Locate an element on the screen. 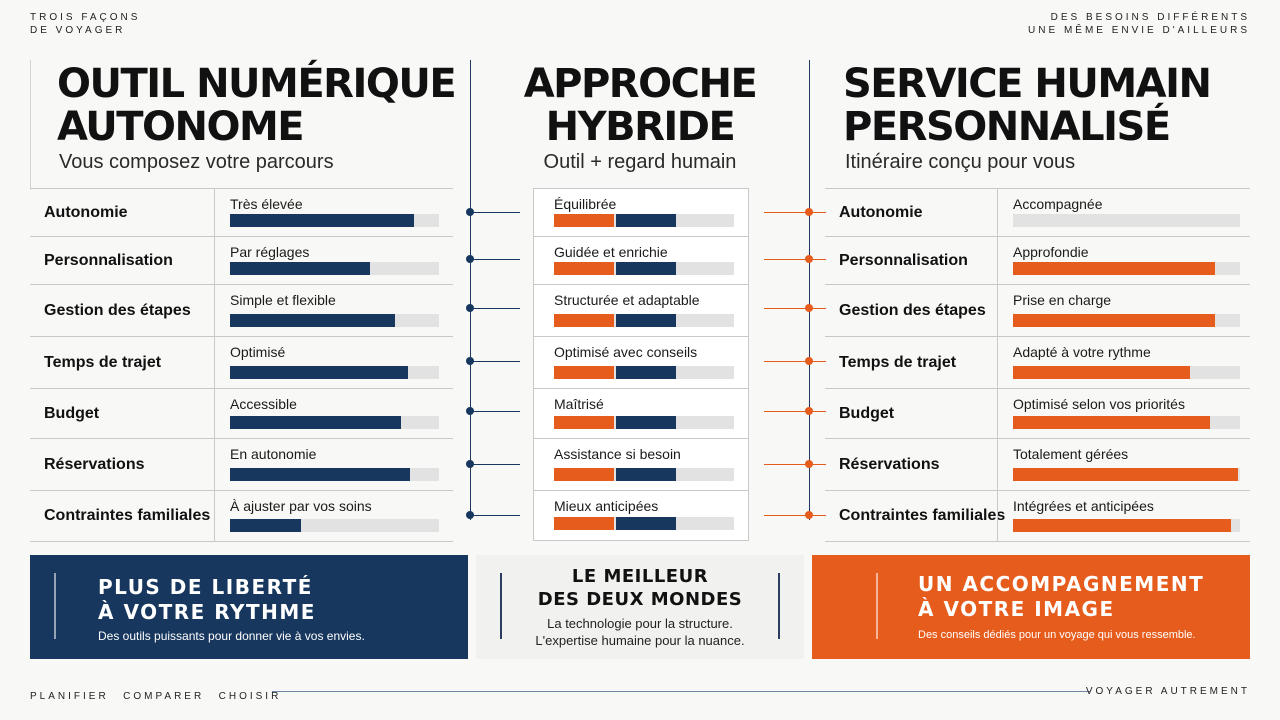 The width and height of the screenshot is (1280, 720). panel-support-title: UN ACCOMPAGNEMENT À VOTRE IMAGE is located at coordinates (1061, 596).